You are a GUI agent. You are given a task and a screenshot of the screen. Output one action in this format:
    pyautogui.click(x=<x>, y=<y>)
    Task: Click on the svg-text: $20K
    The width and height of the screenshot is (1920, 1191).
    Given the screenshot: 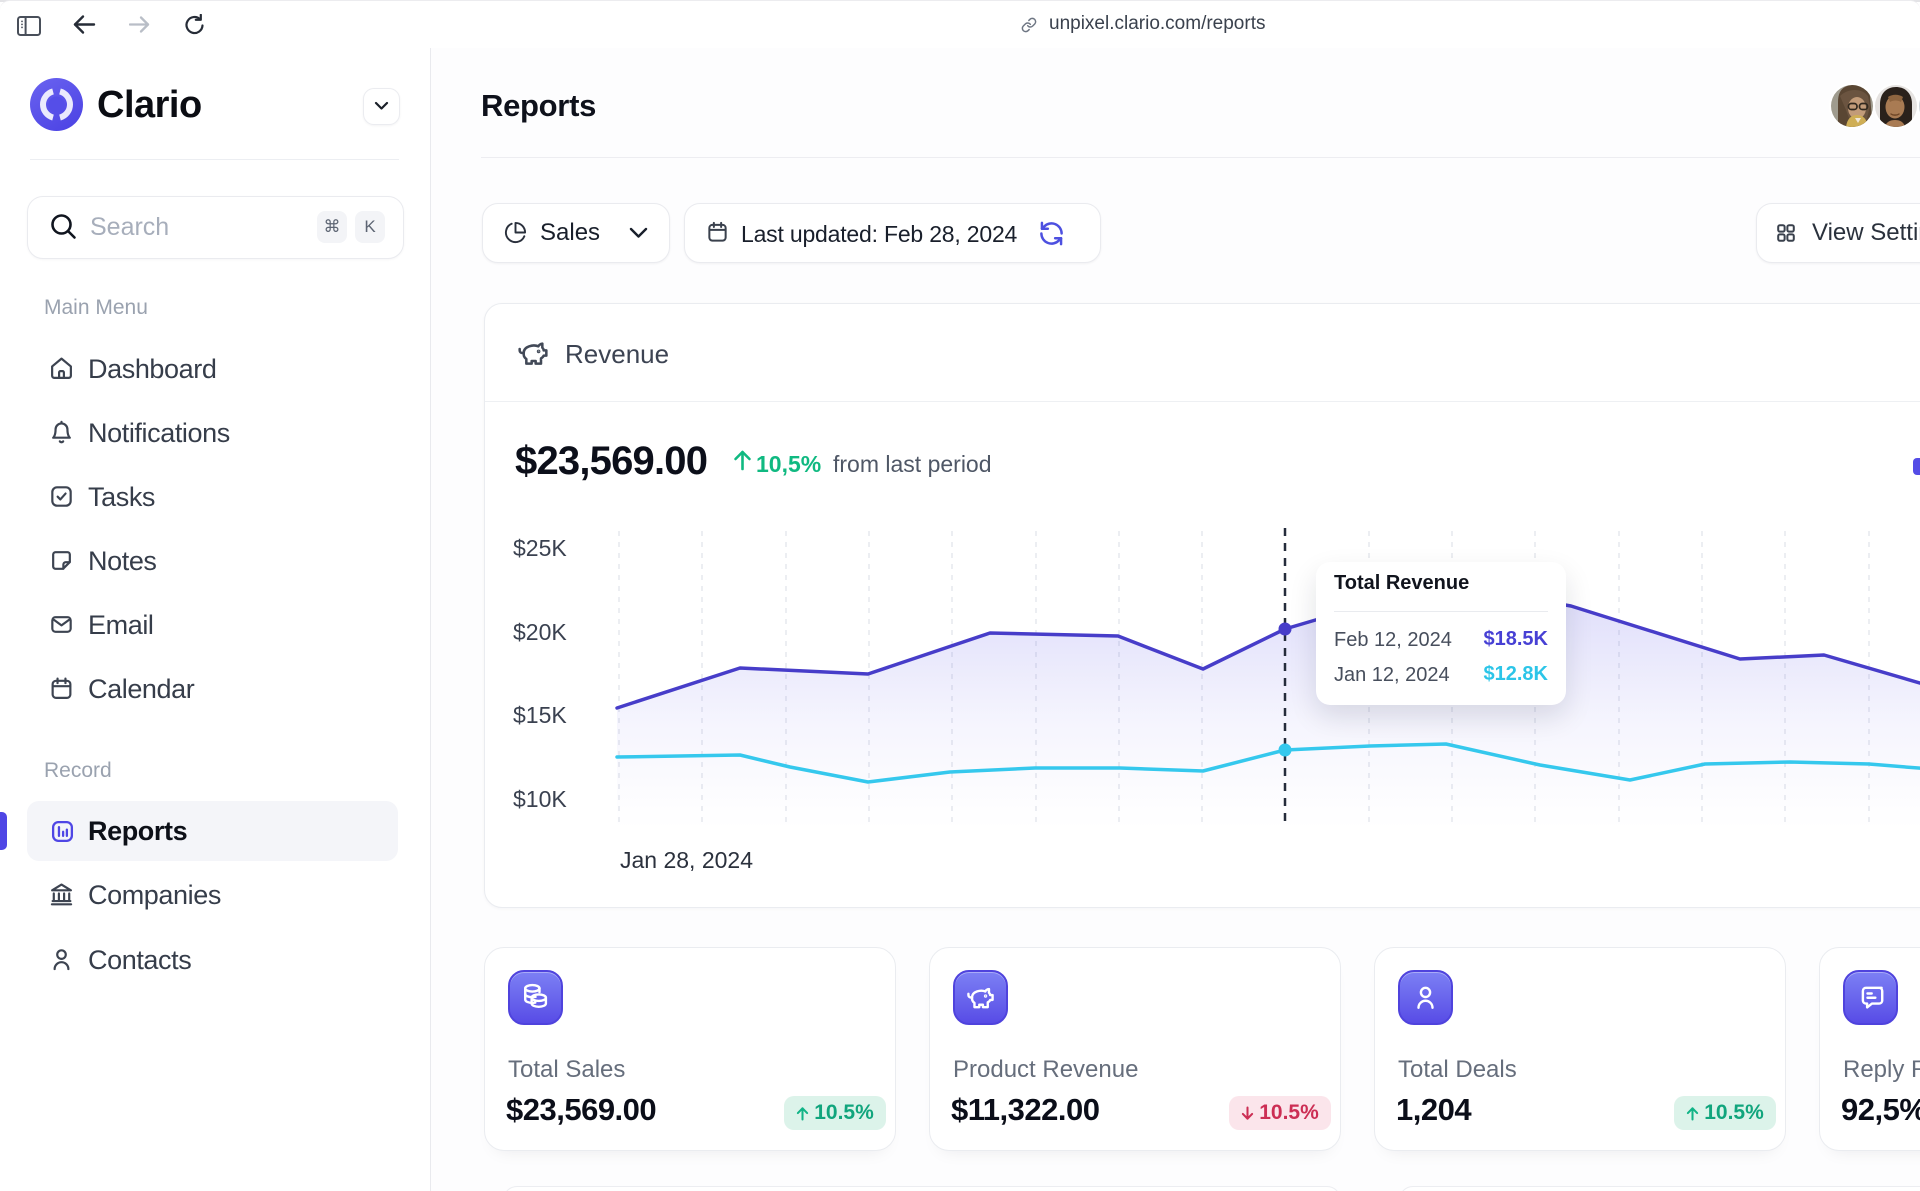 What is the action you would take?
    pyautogui.click(x=540, y=632)
    